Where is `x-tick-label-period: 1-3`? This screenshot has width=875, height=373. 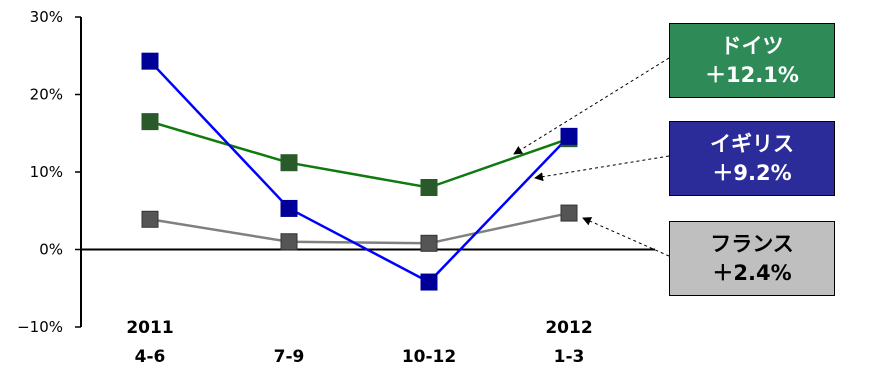
x-tick-label-period: 1-3 is located at coordinates (569, 357).